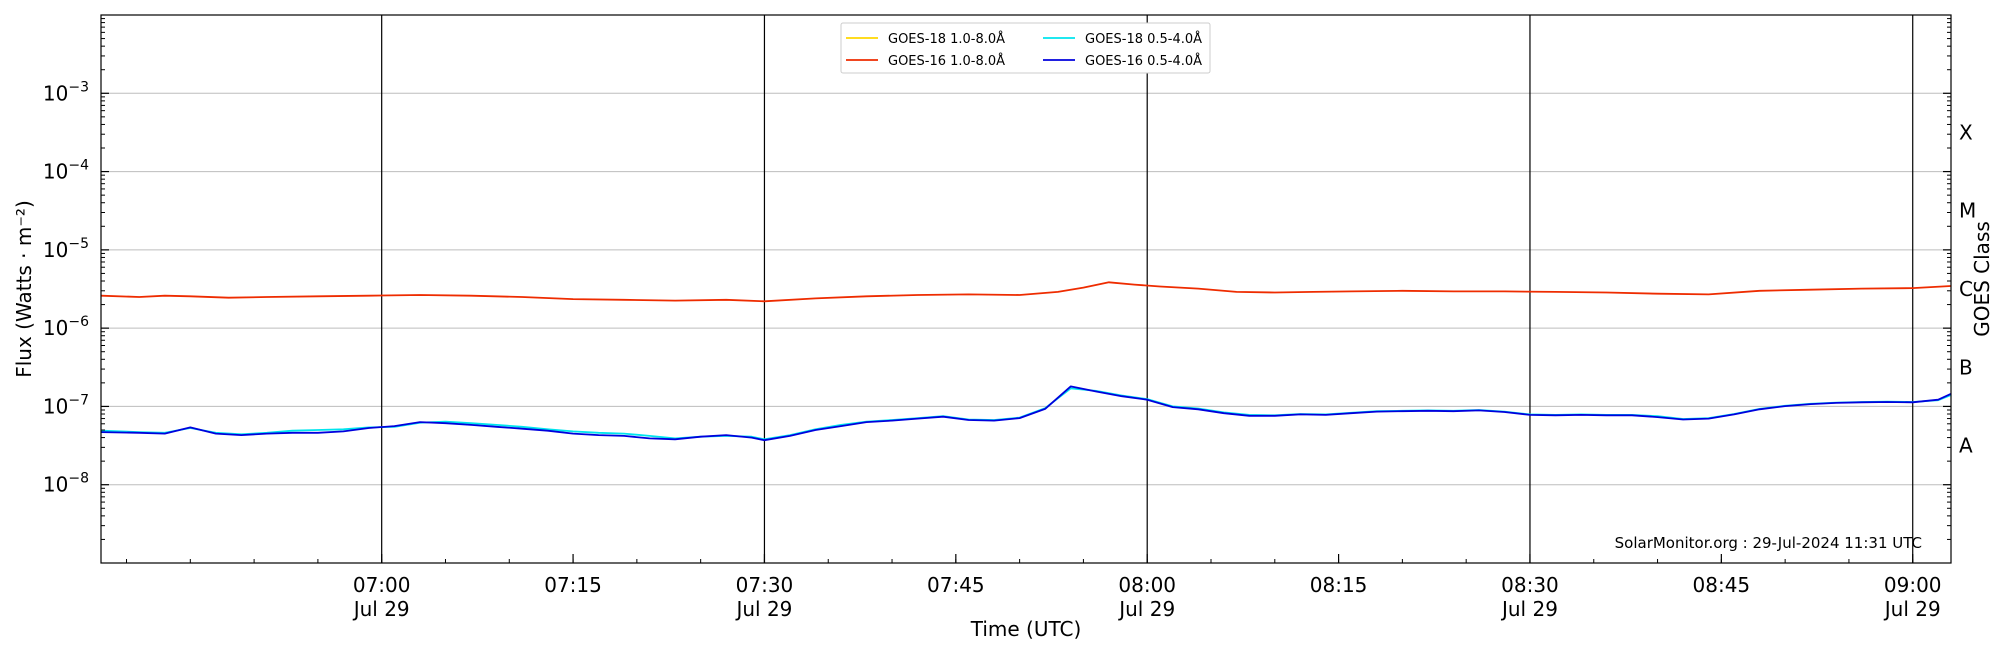  I want to click on y-tick-label: 10⁻⁷, so click(66, 405).